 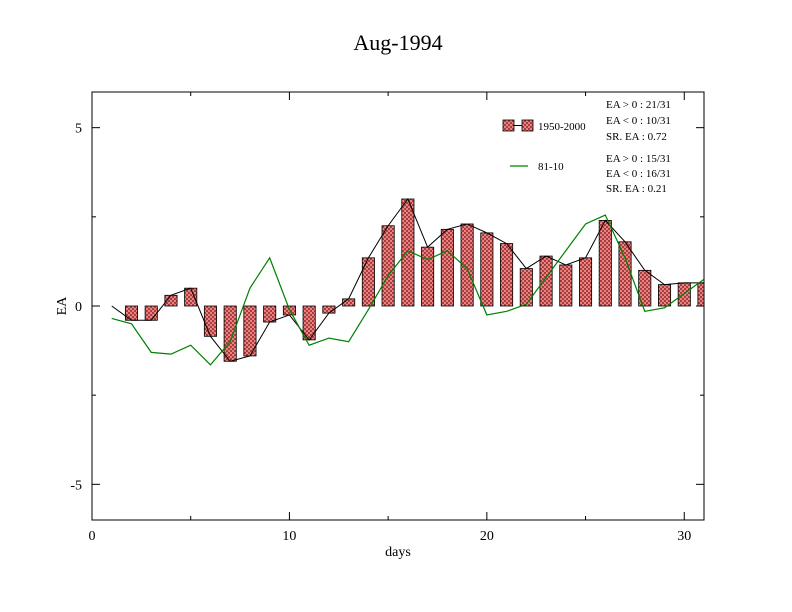 What do you see at coordinates (638, 174) in the screenshot?
I see `stat-81-10-negative: EA < 0 : 16/31` at bounding box center [638, 174].